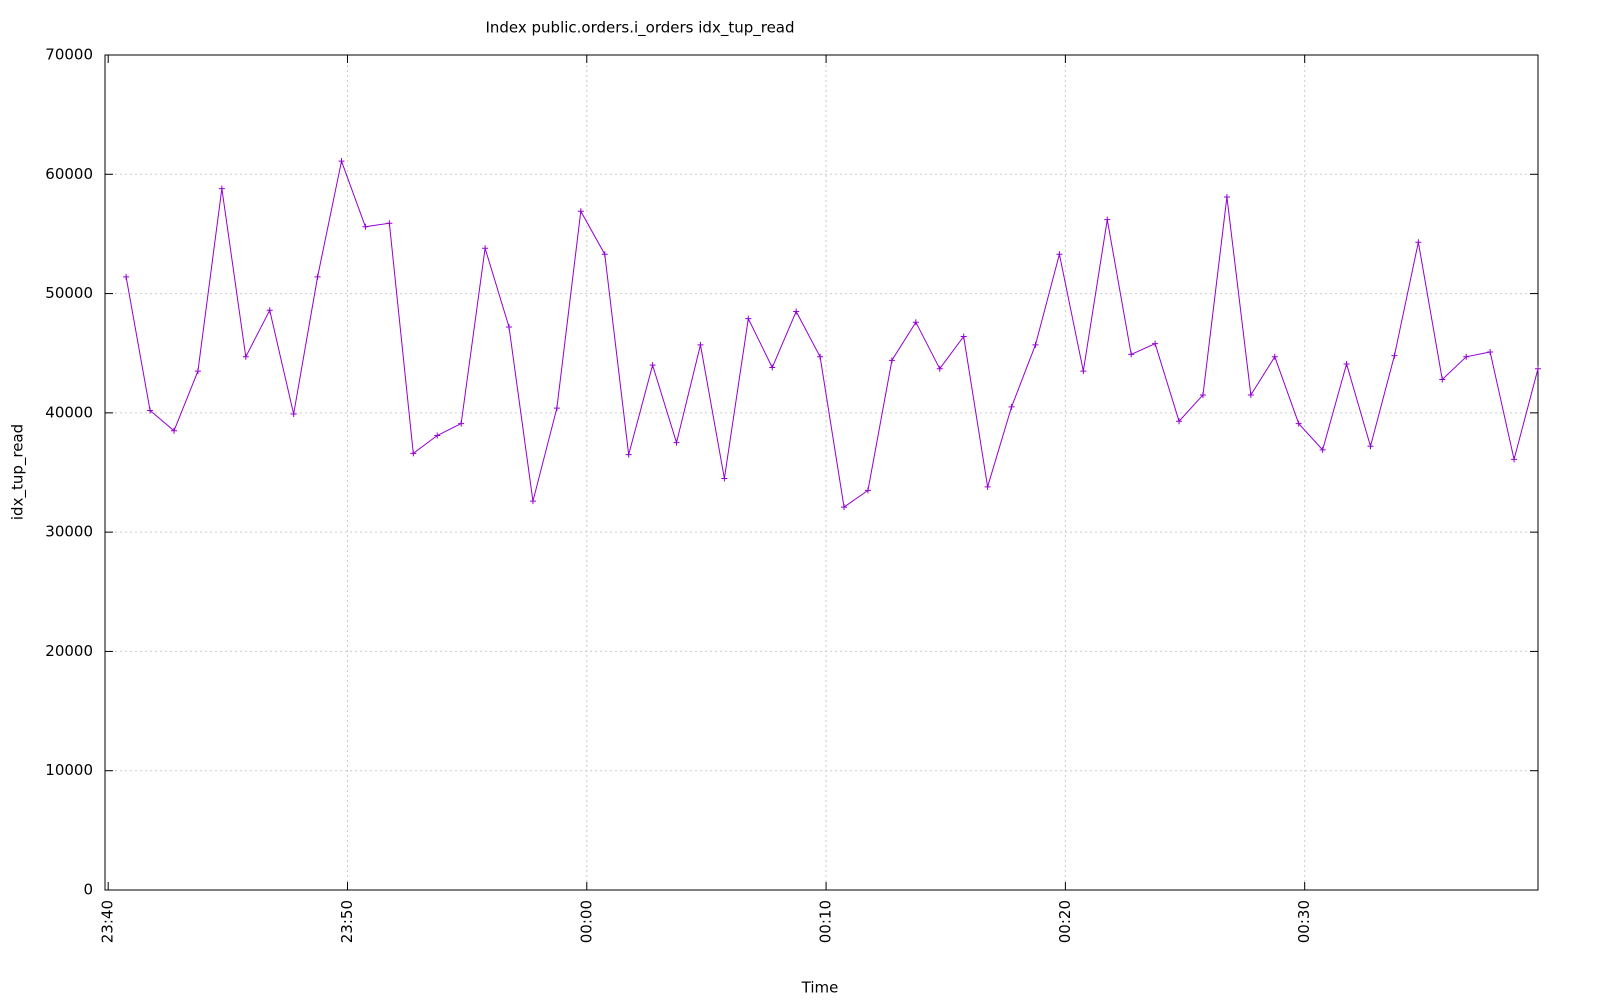 The width and height of the screenshot is (1600, 1000). Describe the element at coordinates (347, 921) in the screenshot. I see `x-tick-label: 23:50` at that location.